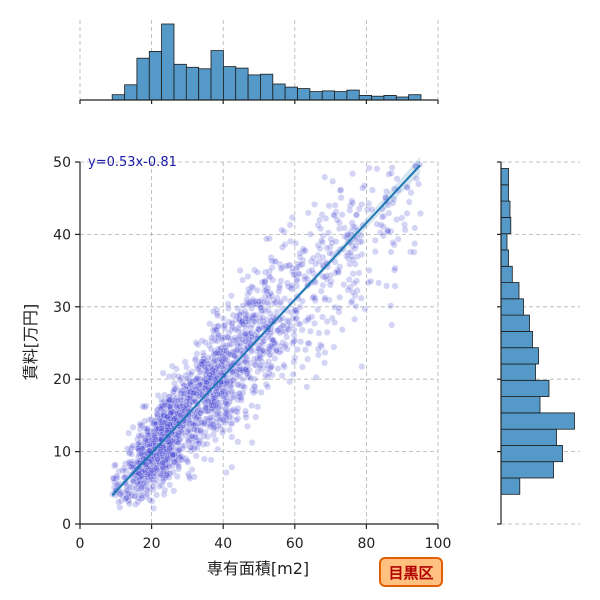 The image size is (600, 600). I want to click on right-histogram-grid, so click(540, 343).